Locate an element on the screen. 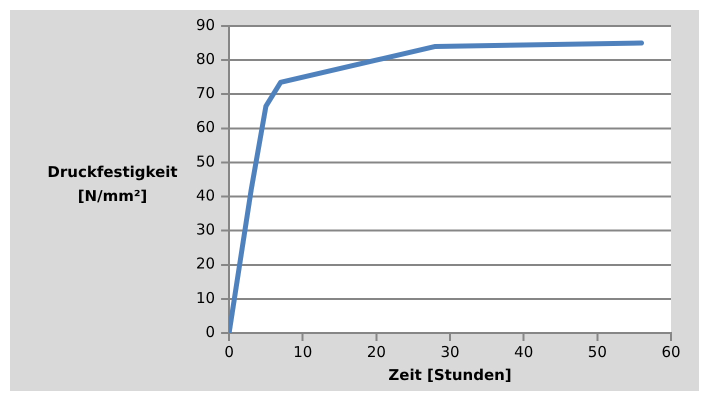  x-tick-label: 10 is located at coordinates (302, 351).